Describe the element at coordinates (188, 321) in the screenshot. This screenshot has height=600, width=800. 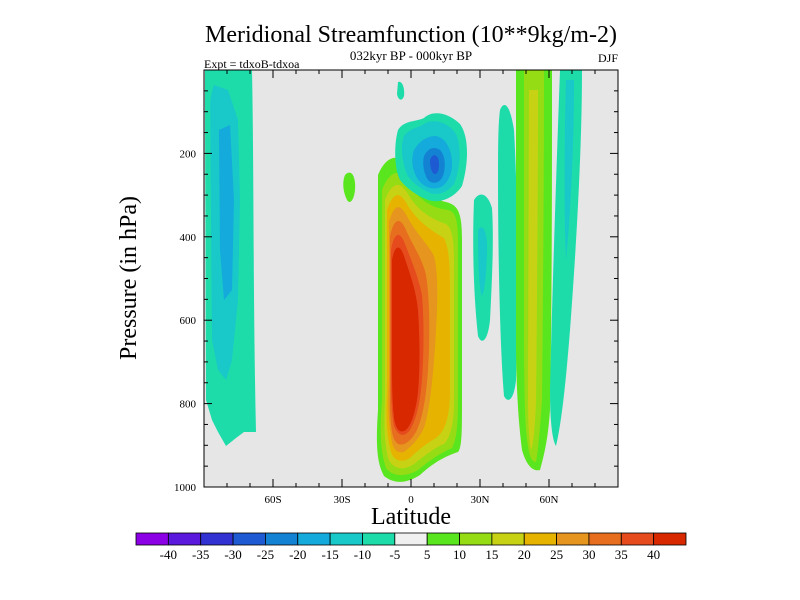
I see `y-tick-label: 600` at that location.